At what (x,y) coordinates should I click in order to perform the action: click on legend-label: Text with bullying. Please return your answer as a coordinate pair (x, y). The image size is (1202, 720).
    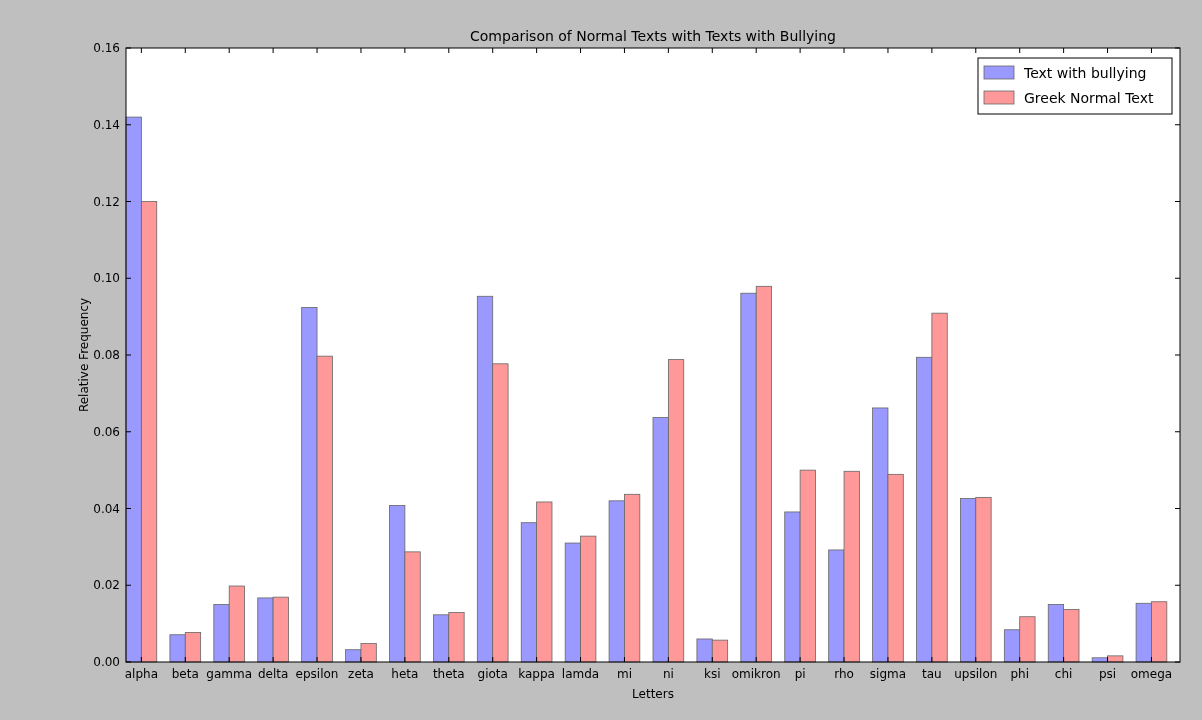
    Looking at the image, I should click on (1085, 72).